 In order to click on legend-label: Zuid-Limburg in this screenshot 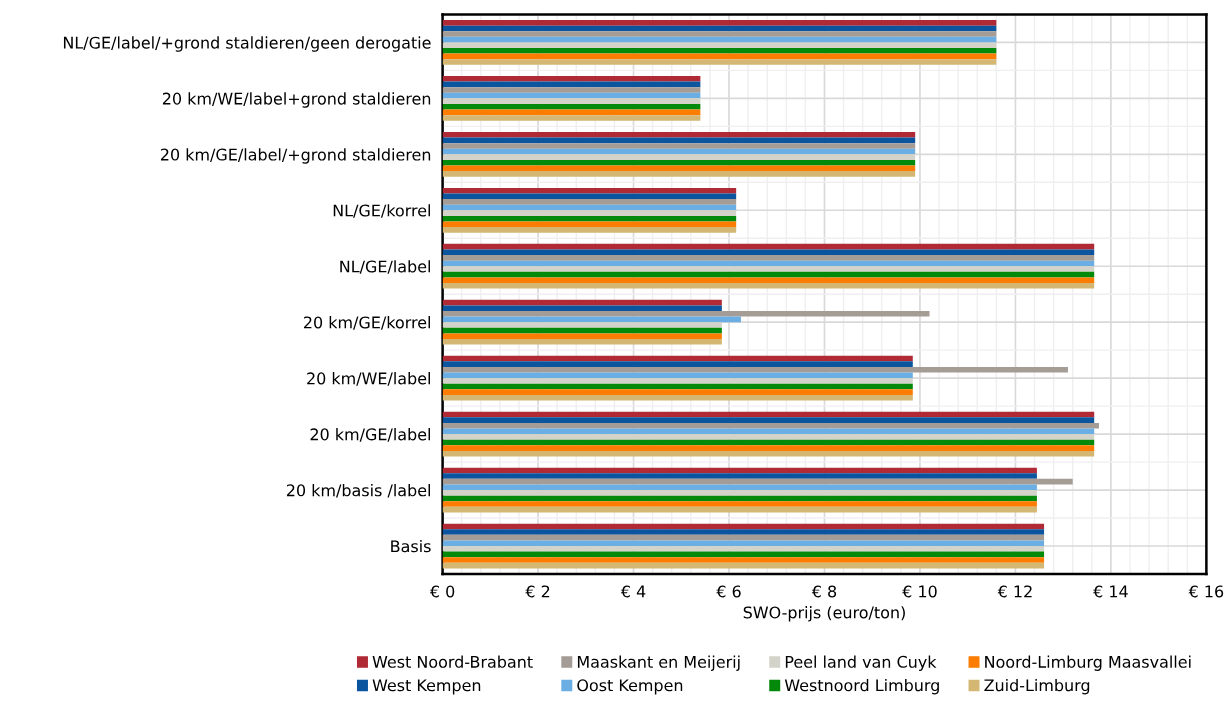, I will do `click(1037, 686)`.